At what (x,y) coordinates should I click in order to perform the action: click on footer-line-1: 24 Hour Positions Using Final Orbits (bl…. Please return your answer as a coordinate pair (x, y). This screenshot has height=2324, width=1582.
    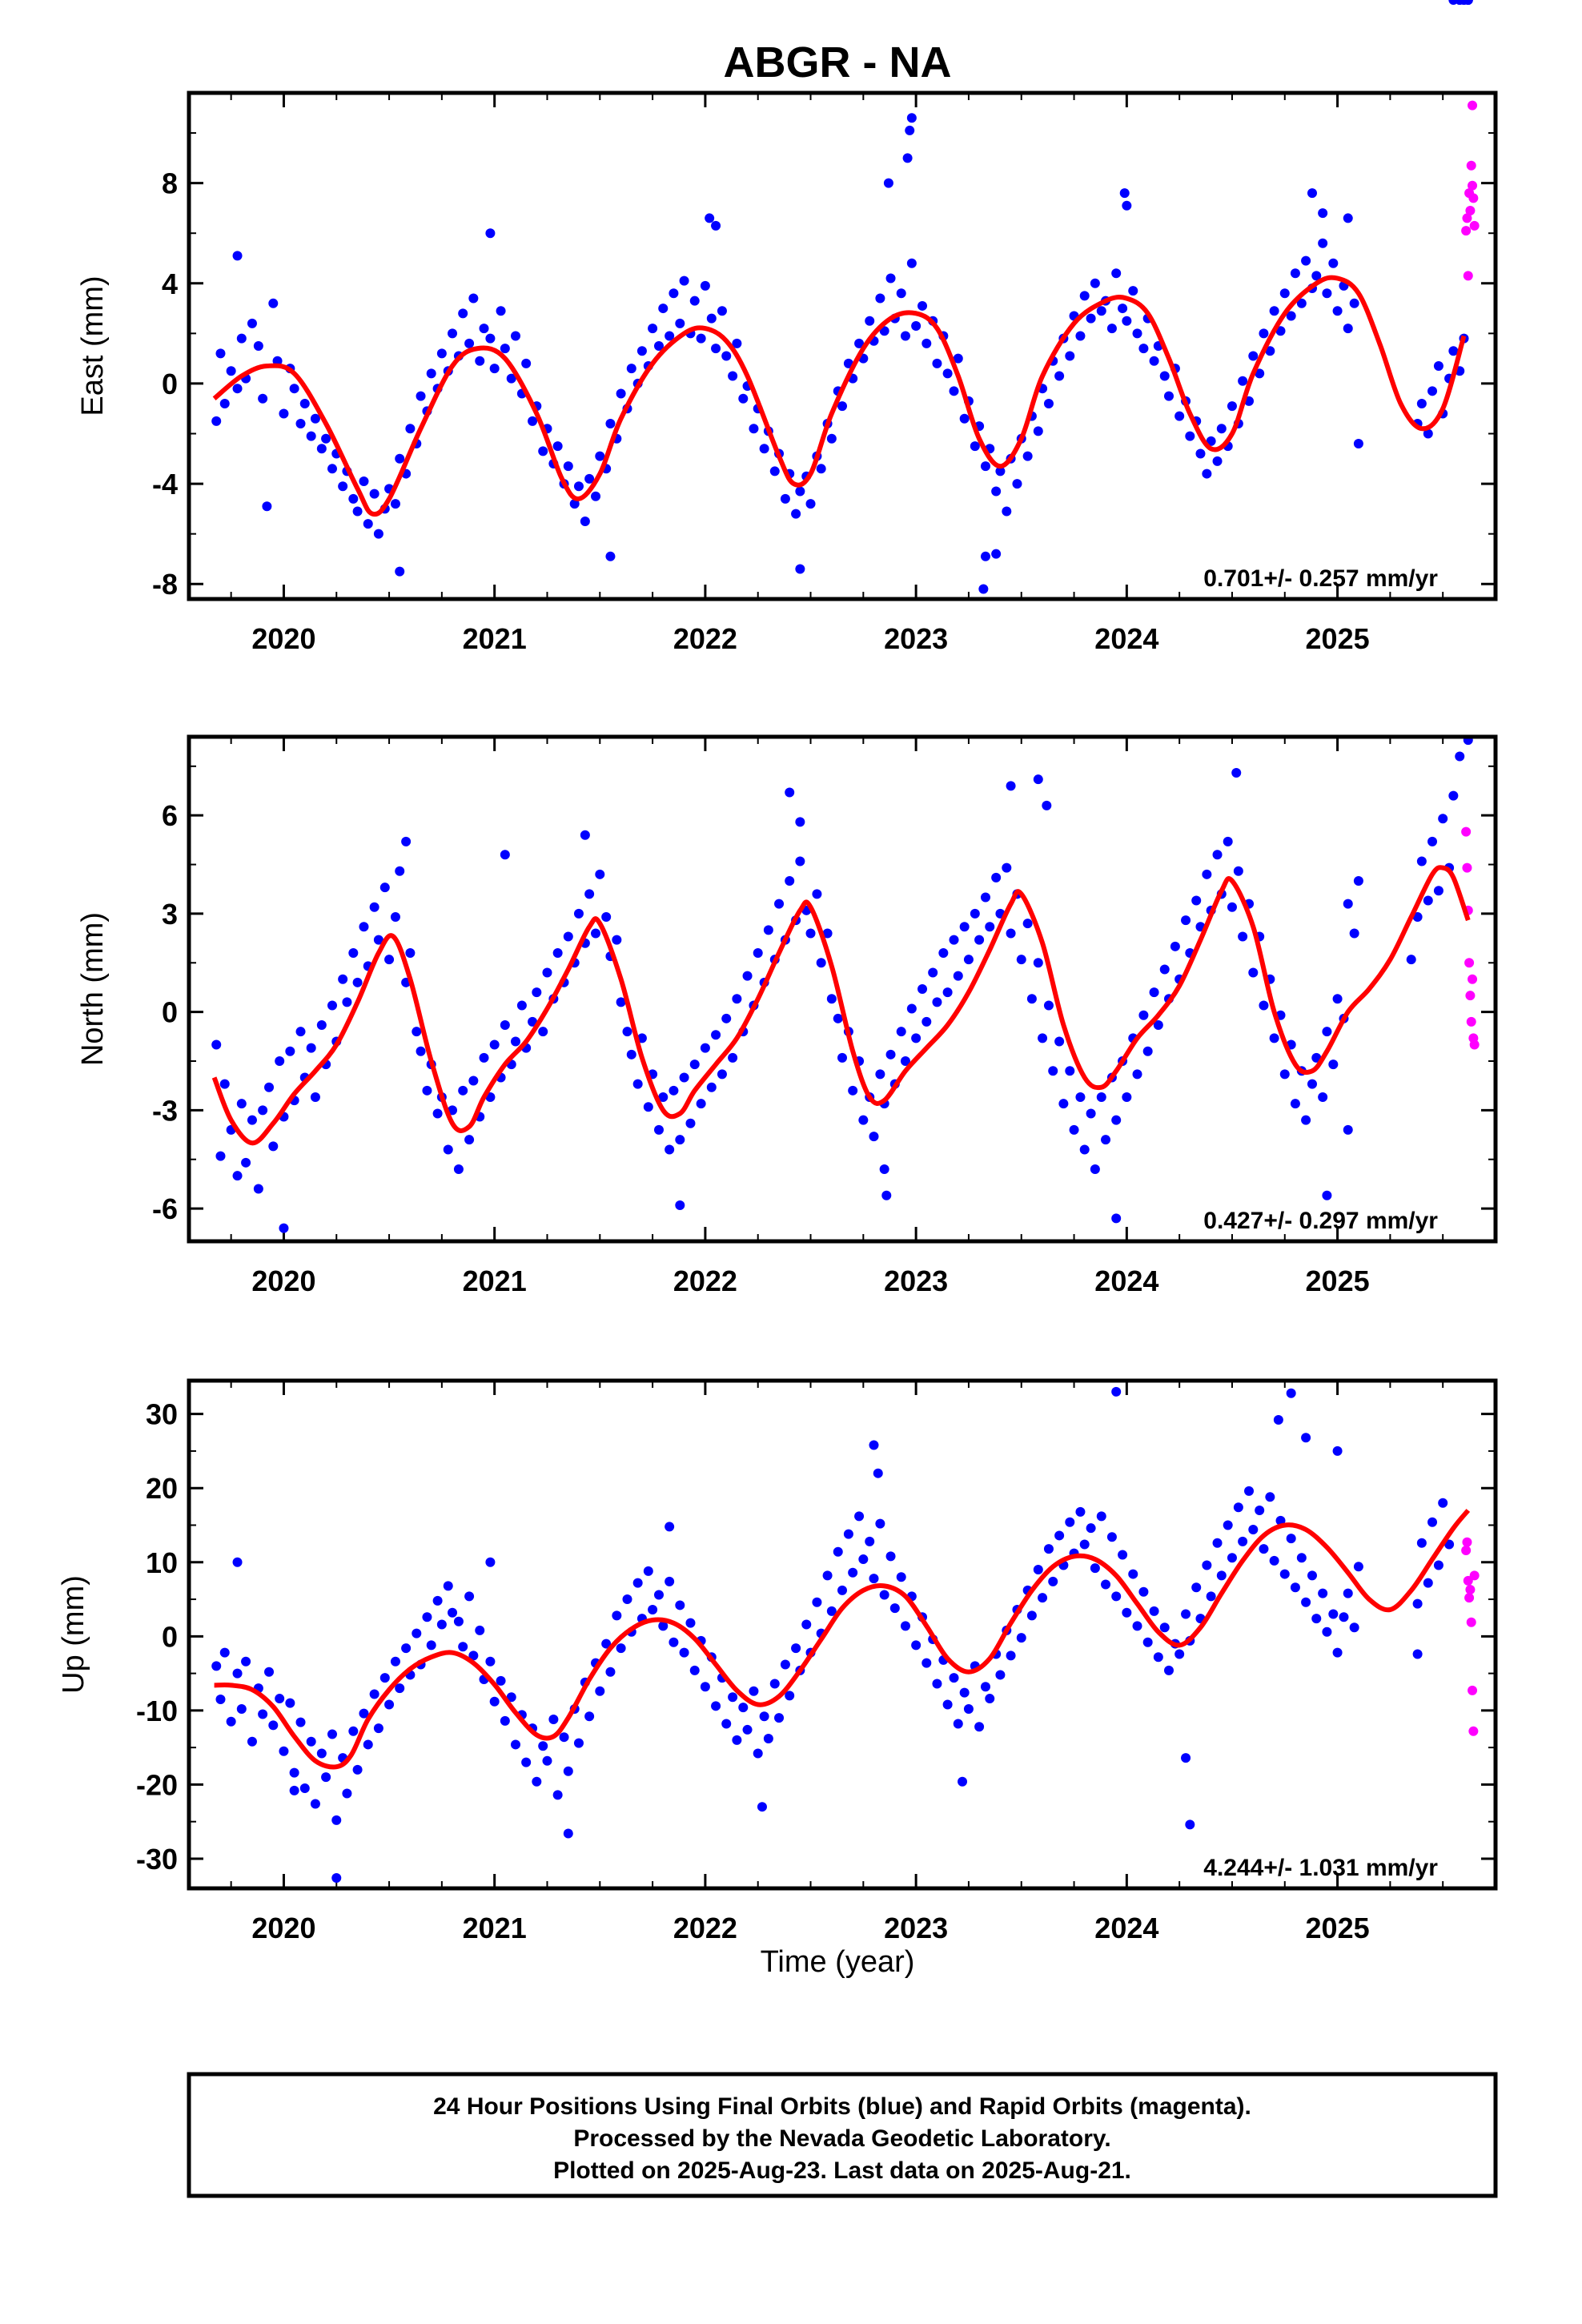
    Looking at the image, I should click on (842, 2106).